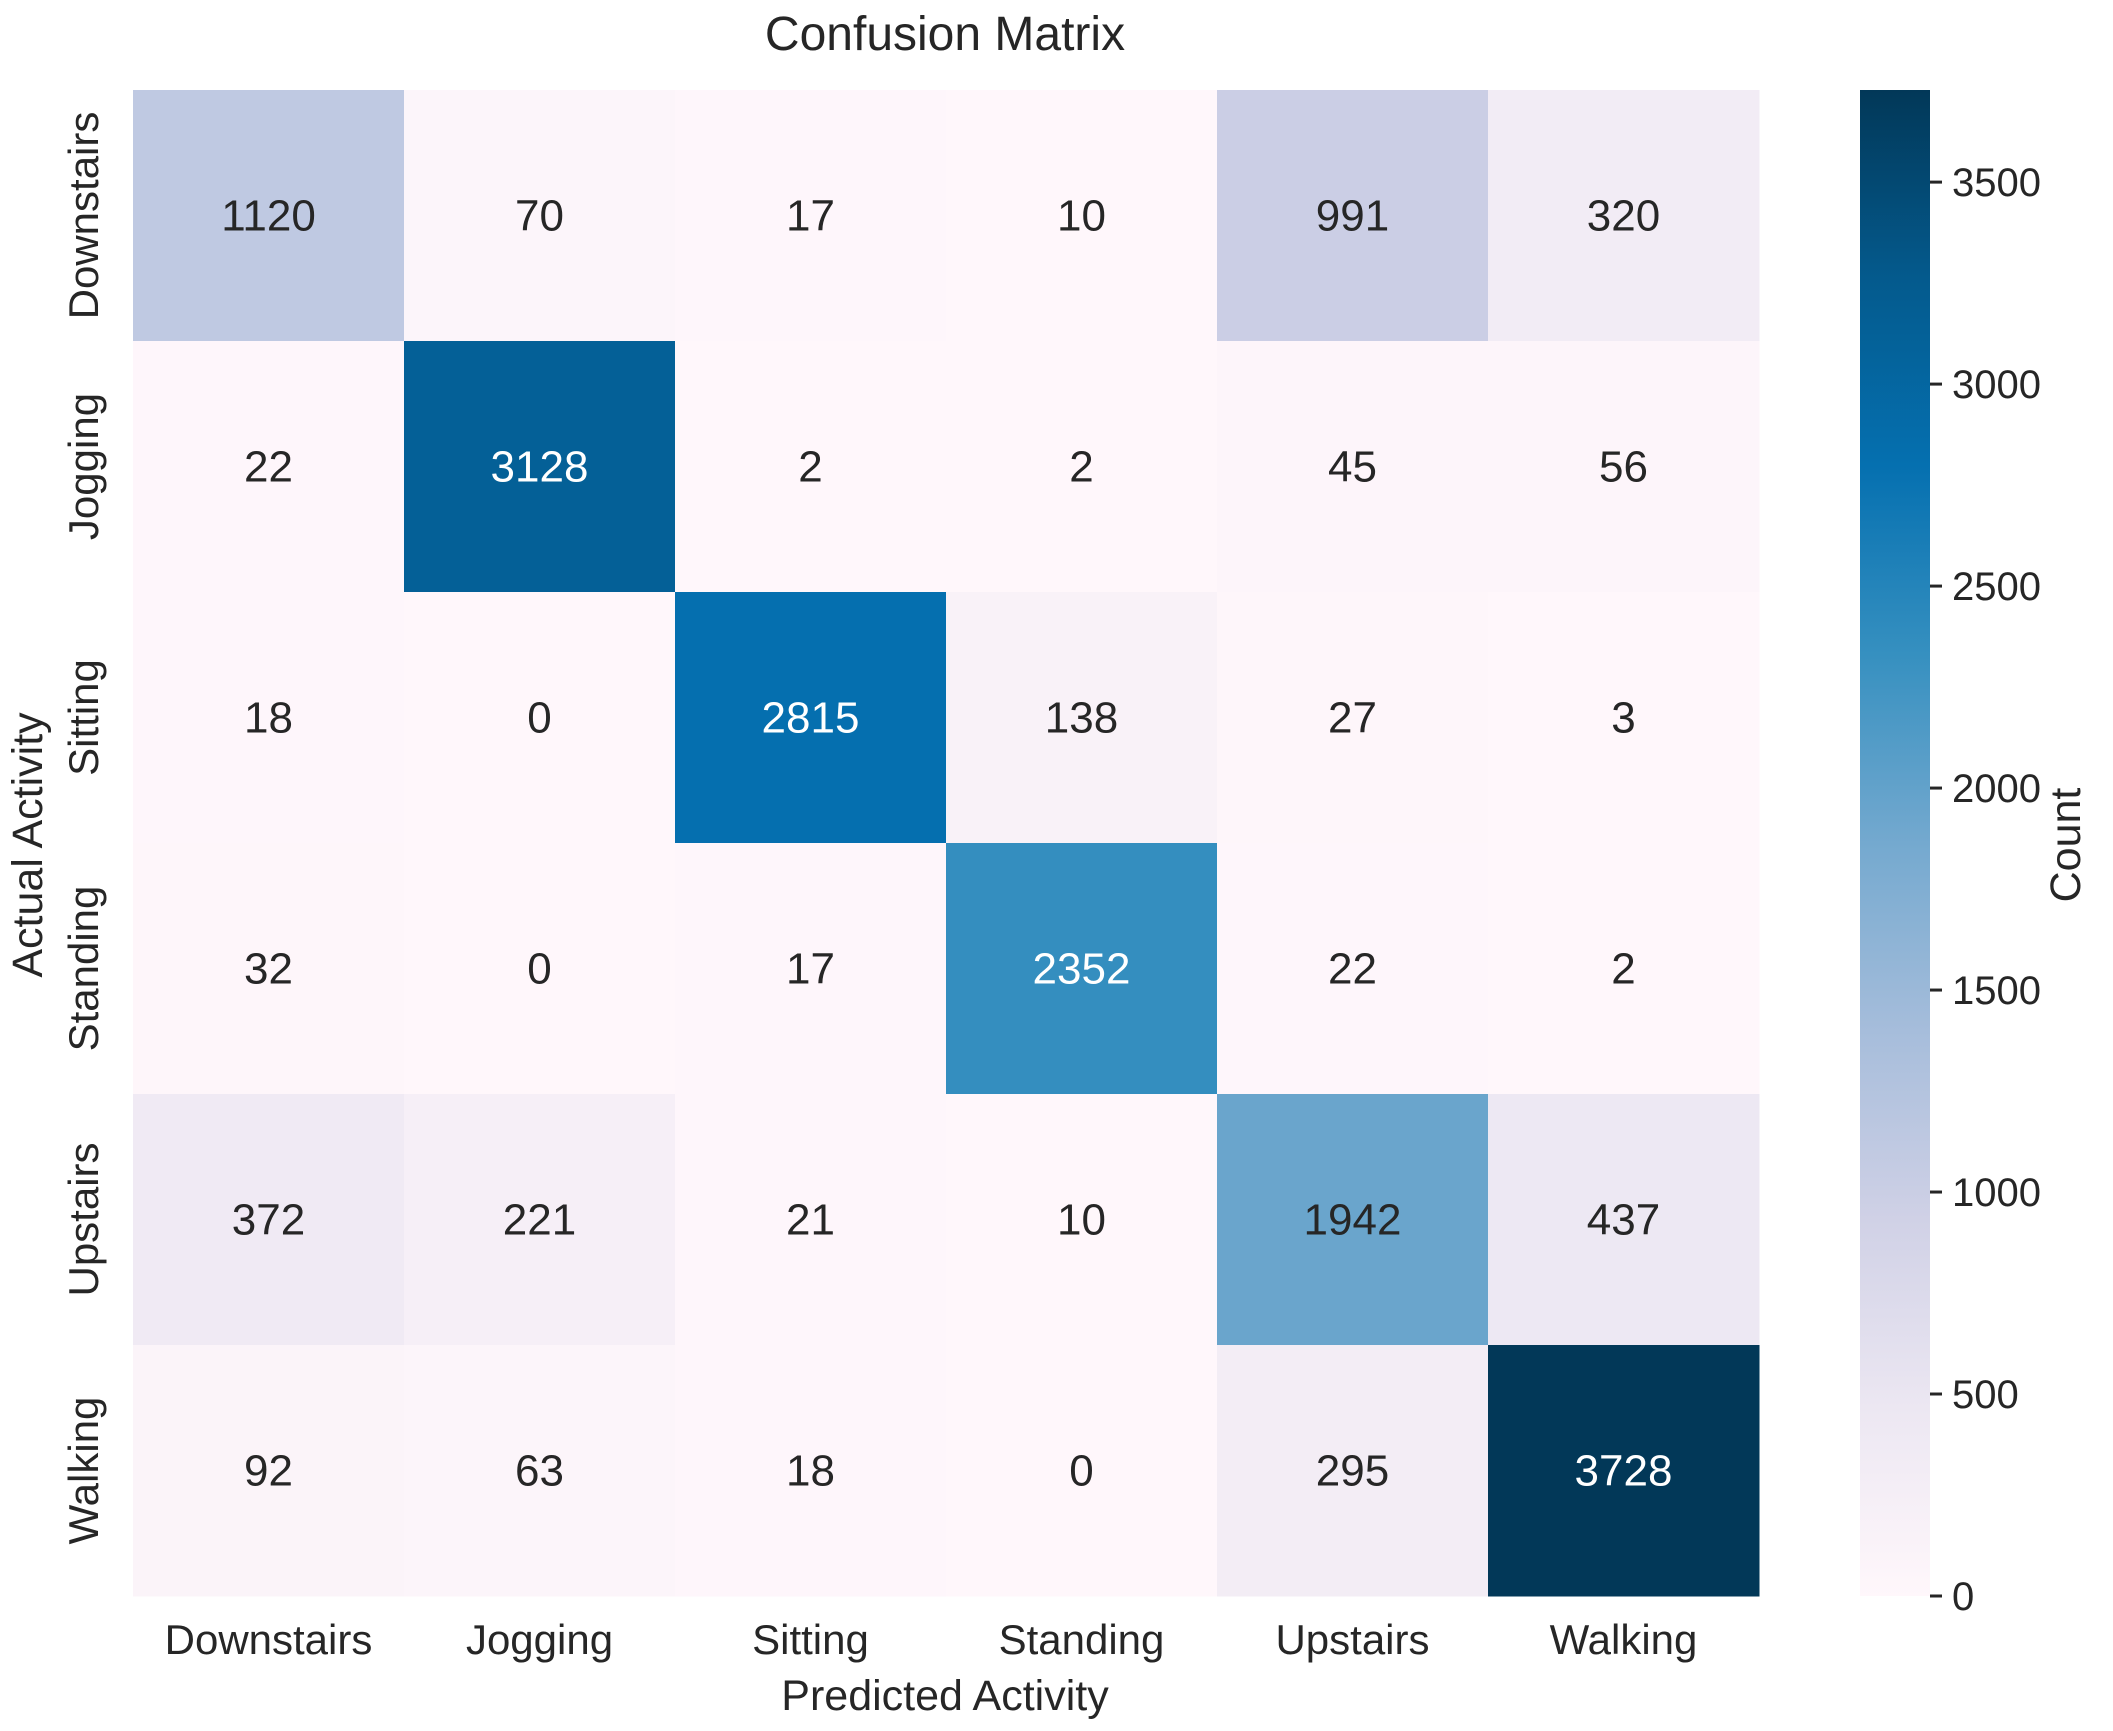 The height and width of the screenshot is (1731, 2113). What do you see at coordinates (945, 34) in the screenshot?
I see `chart-title: Confusion Matrix` at bounding box center [945, 34].